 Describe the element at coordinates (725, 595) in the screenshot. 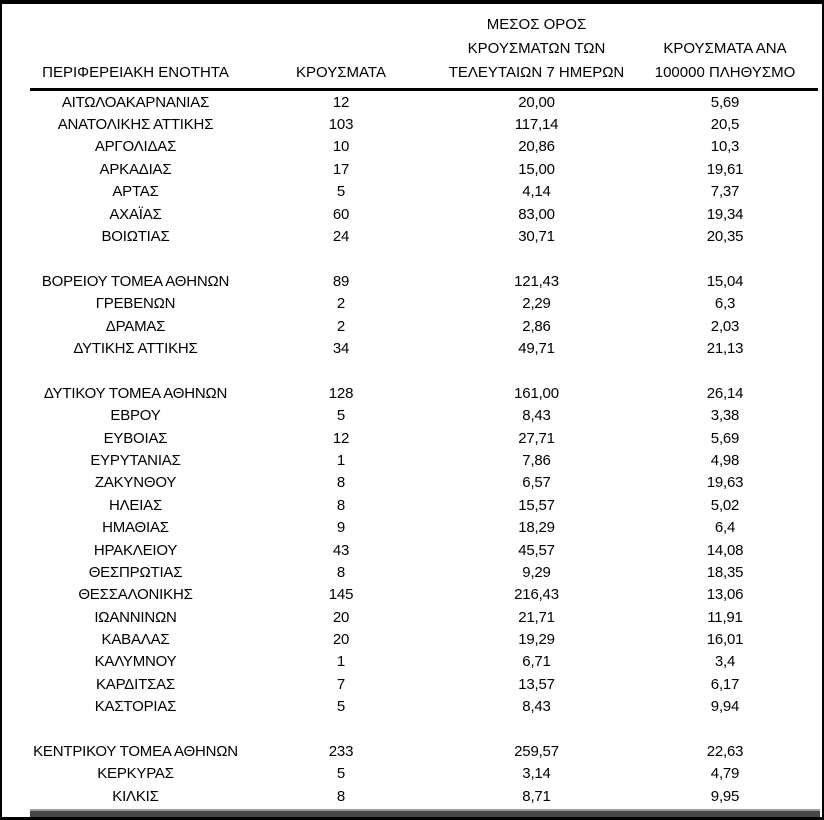

I see `cell-per-100k: 13,06` at that location.